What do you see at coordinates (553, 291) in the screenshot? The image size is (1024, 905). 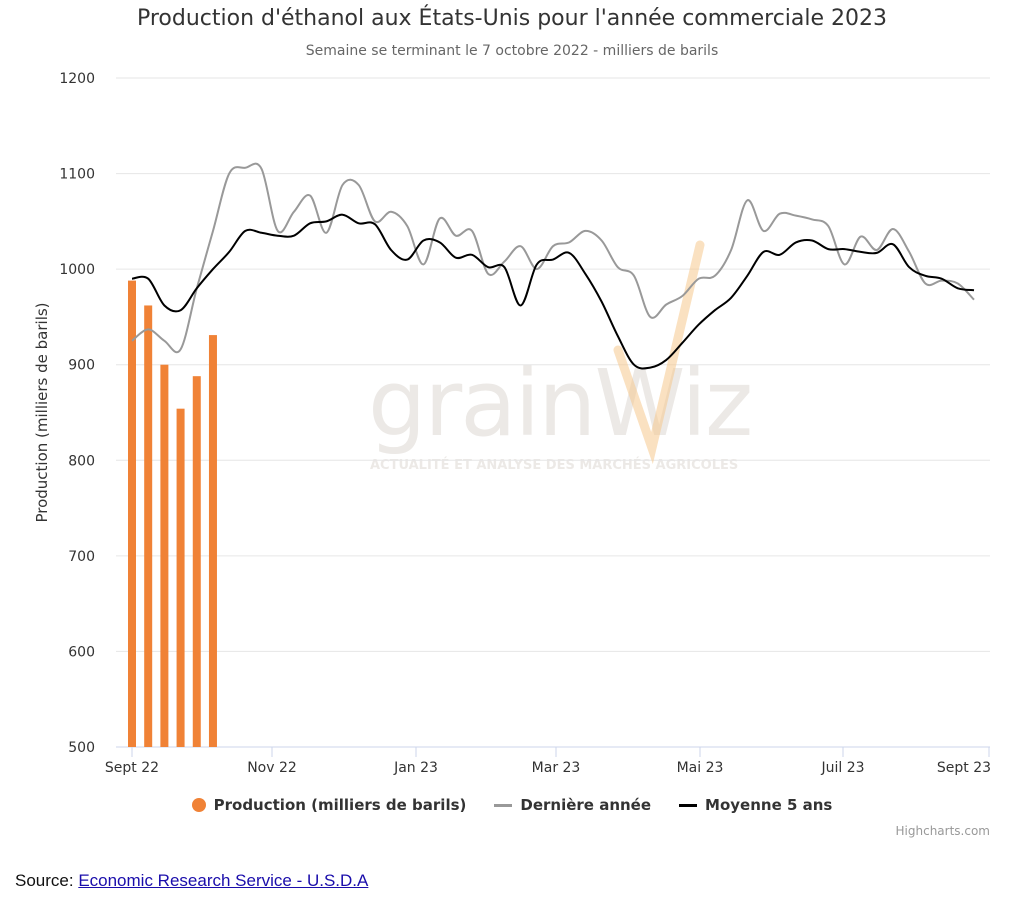 I see `line-moyenne-5-ans` at bounding box center [553, 291].